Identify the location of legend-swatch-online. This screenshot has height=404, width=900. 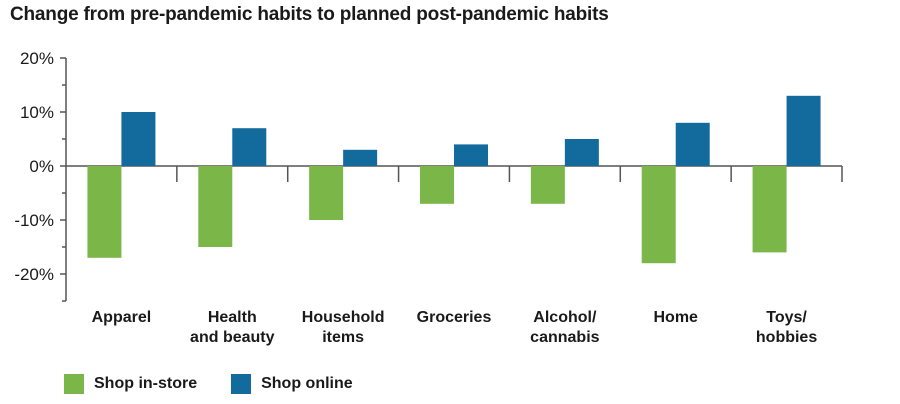
(241, 384).